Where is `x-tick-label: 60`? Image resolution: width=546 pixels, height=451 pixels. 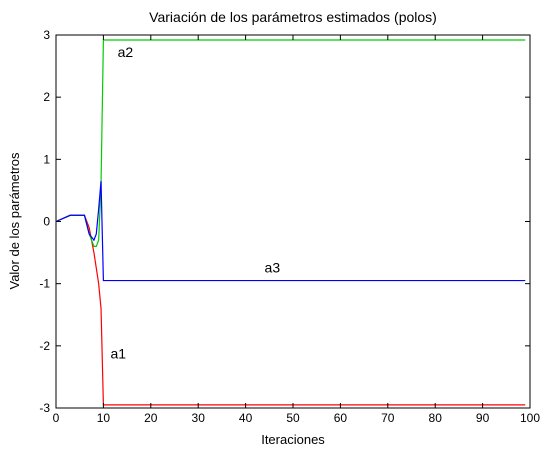 x-tick-label: 60 is located at coordinates (341, 418).